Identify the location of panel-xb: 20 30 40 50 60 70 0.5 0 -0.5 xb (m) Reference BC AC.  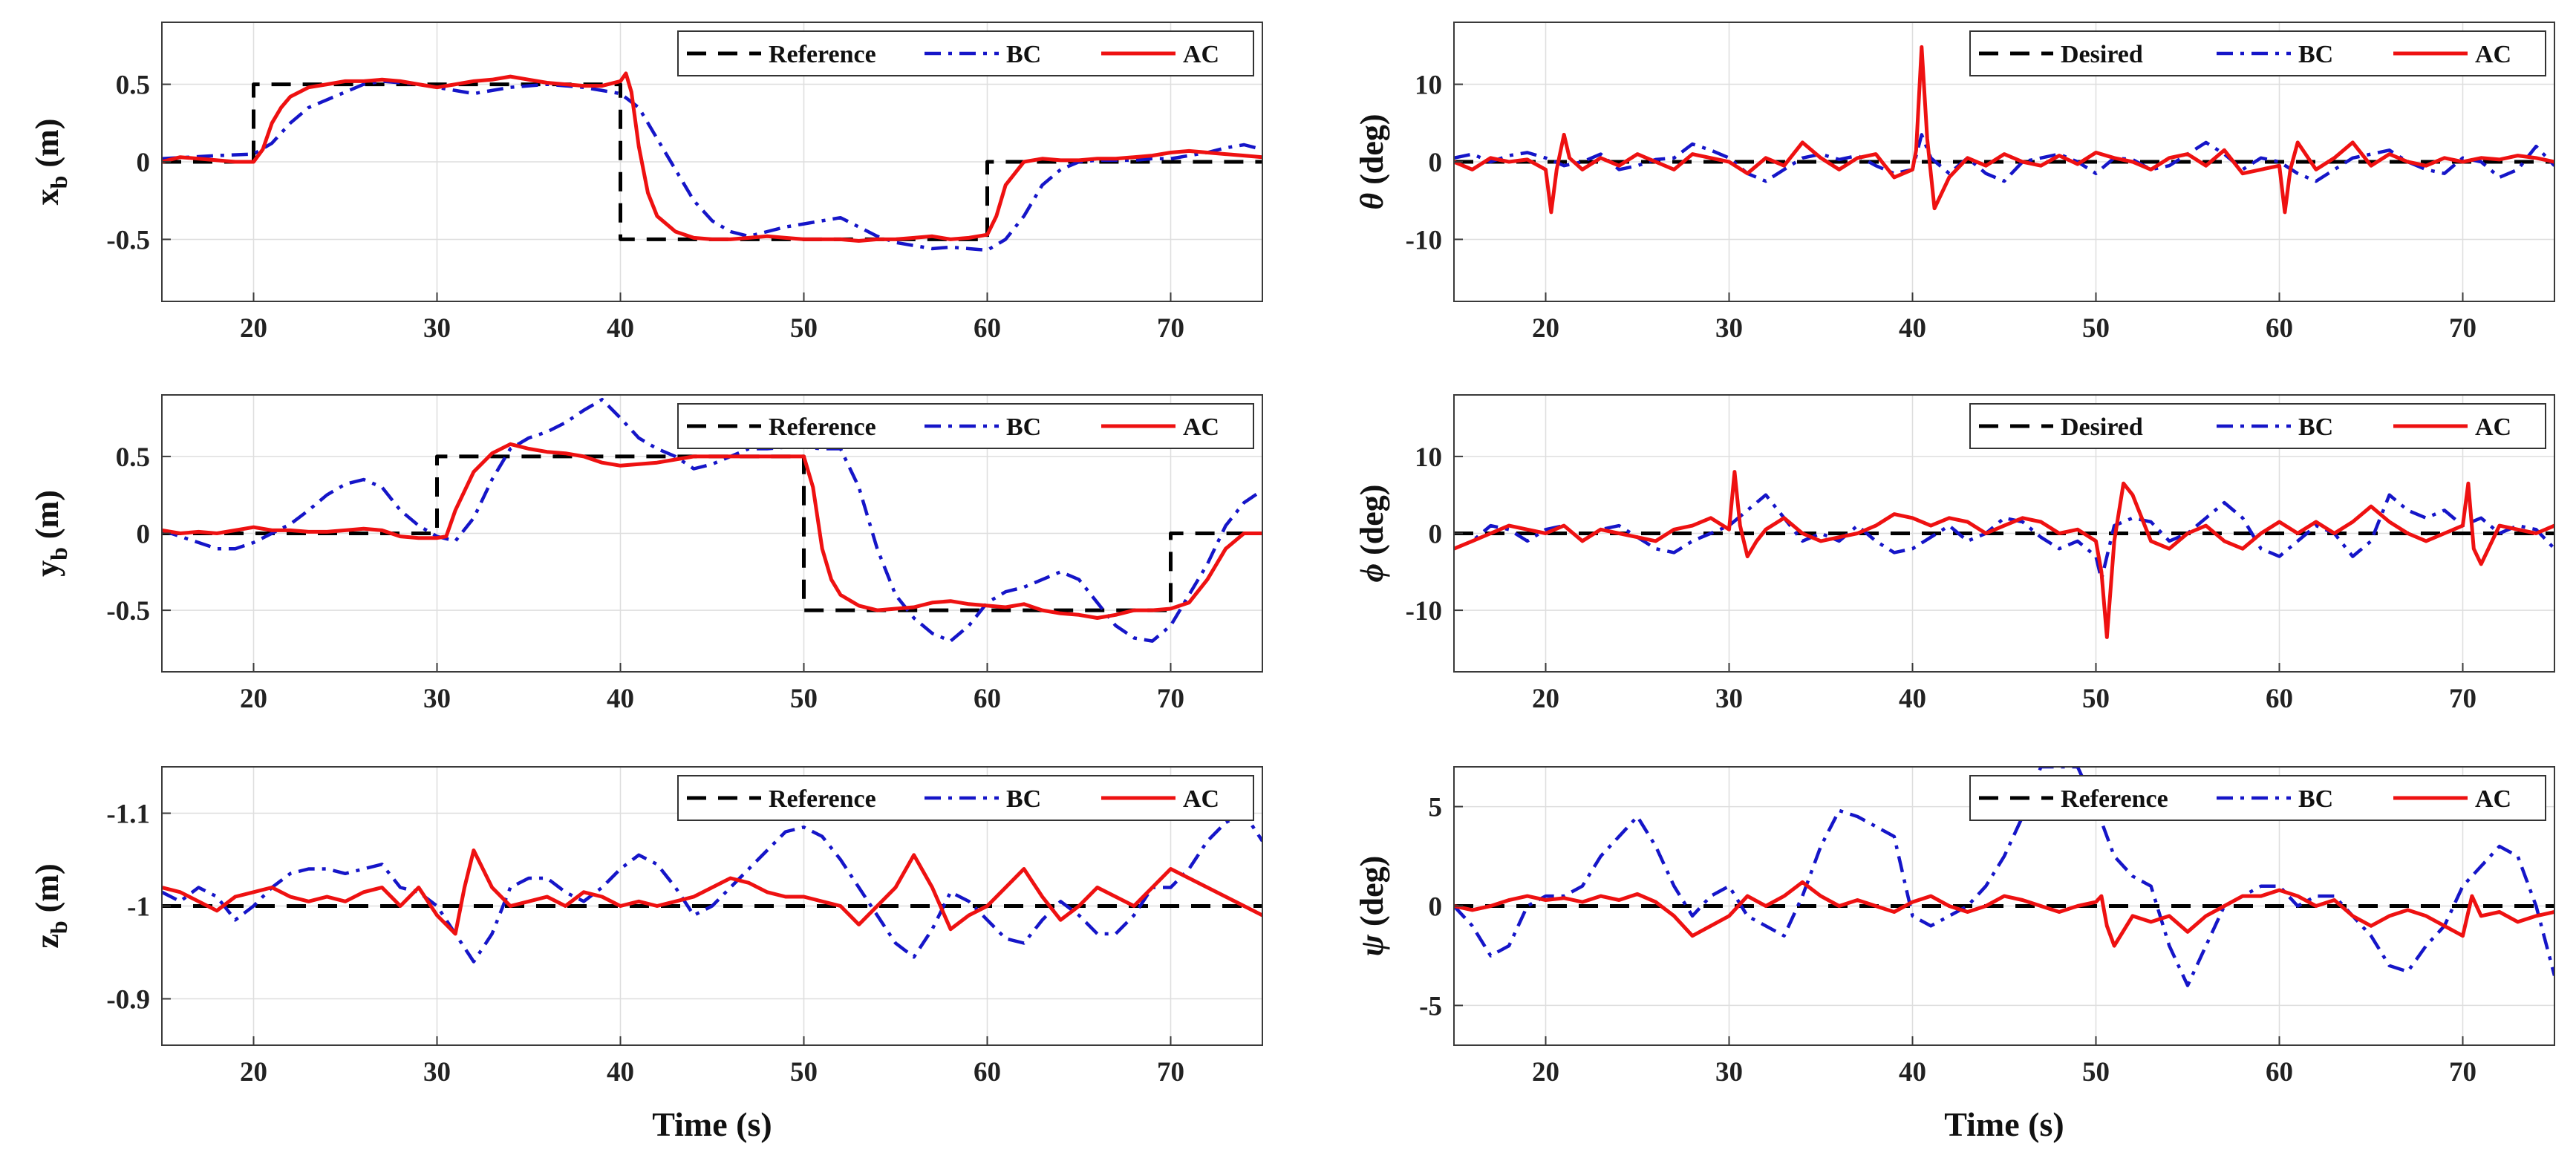
(646, 183).